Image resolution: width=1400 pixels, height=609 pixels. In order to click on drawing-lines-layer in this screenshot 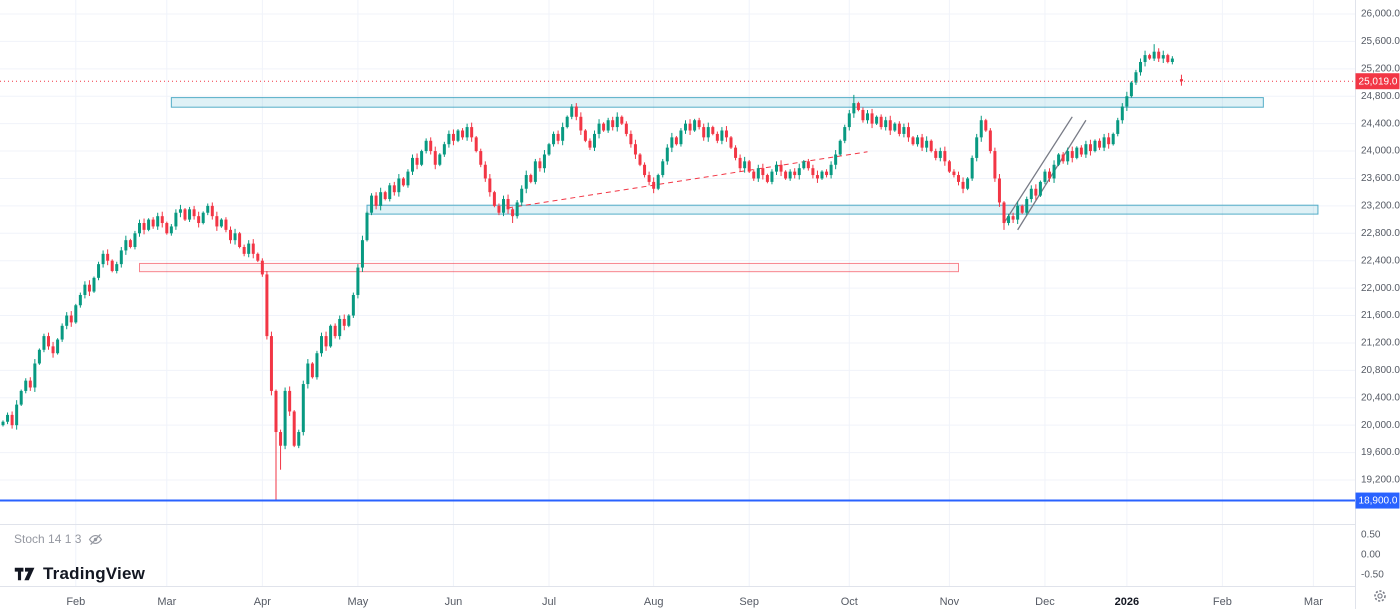, I will do `click(797, 173)`.